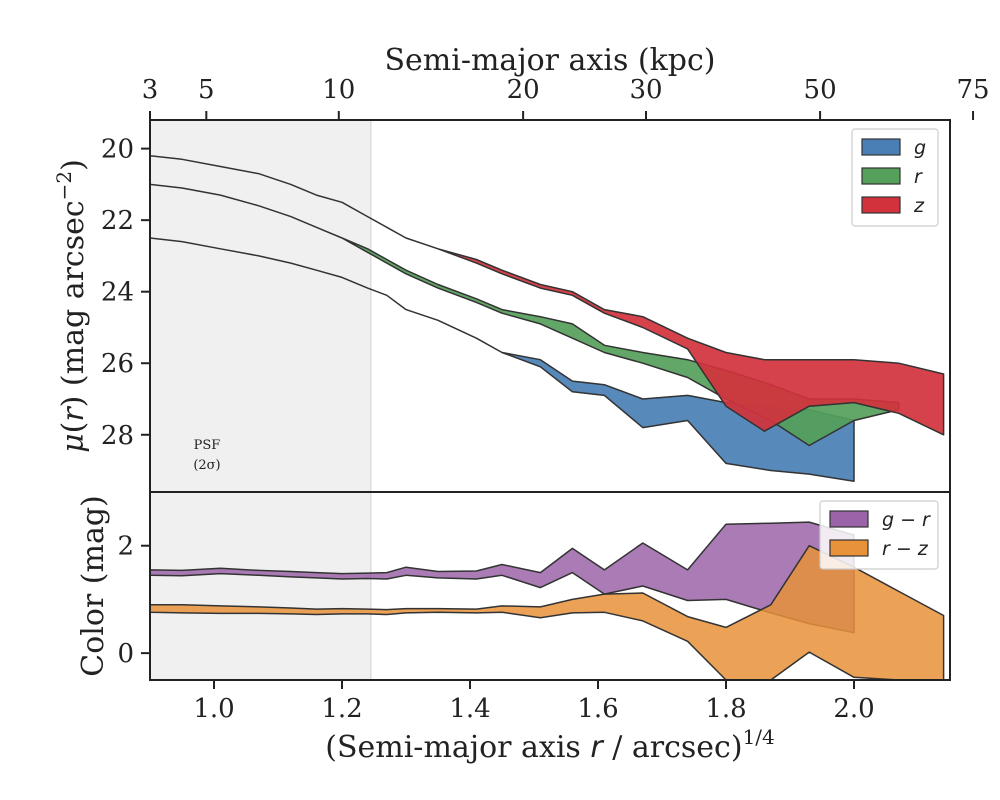 The image size is (1000, 800). What do you see at coordinates (93, 586) in the screenshot?
I see `bottom-y-axis-label: Color (mag)` at bounding box center [93, 586].